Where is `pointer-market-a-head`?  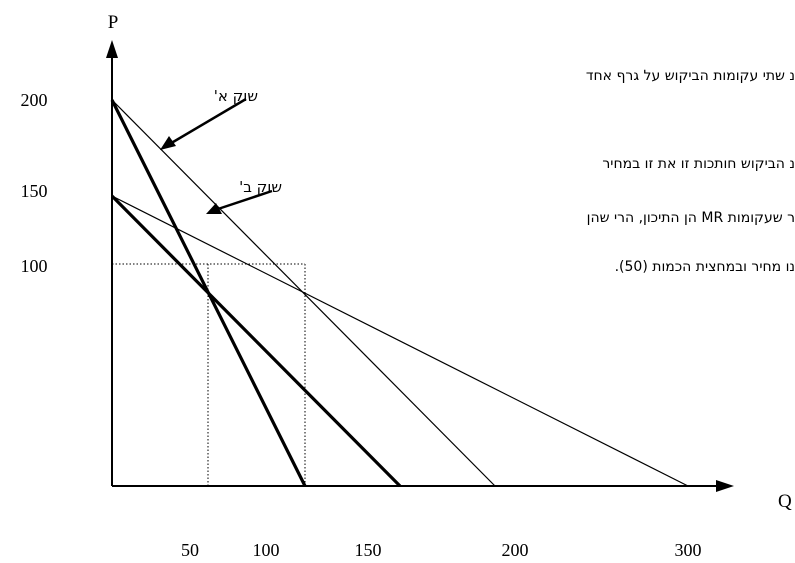
pointer-market-a-head is located at coordinates (168, 143).